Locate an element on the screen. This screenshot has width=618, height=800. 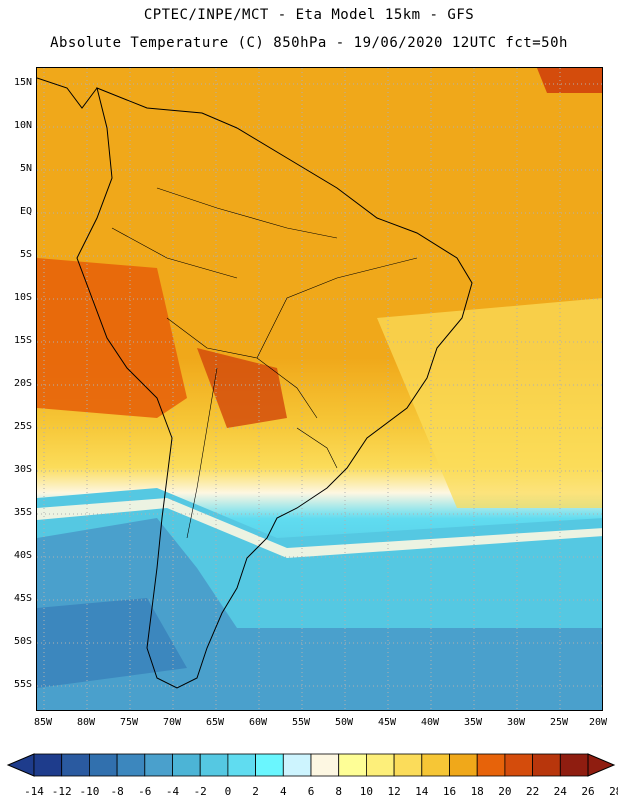
colorbar-tick-label: 20 is located at coordinates (505, 791).